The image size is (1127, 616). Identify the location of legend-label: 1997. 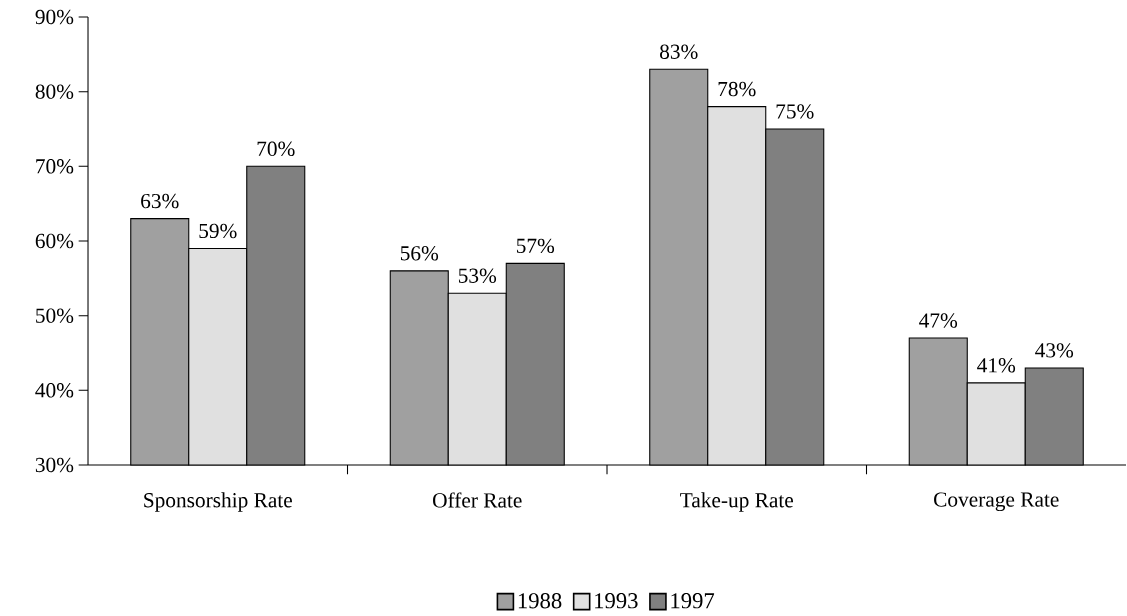
(693, 601).